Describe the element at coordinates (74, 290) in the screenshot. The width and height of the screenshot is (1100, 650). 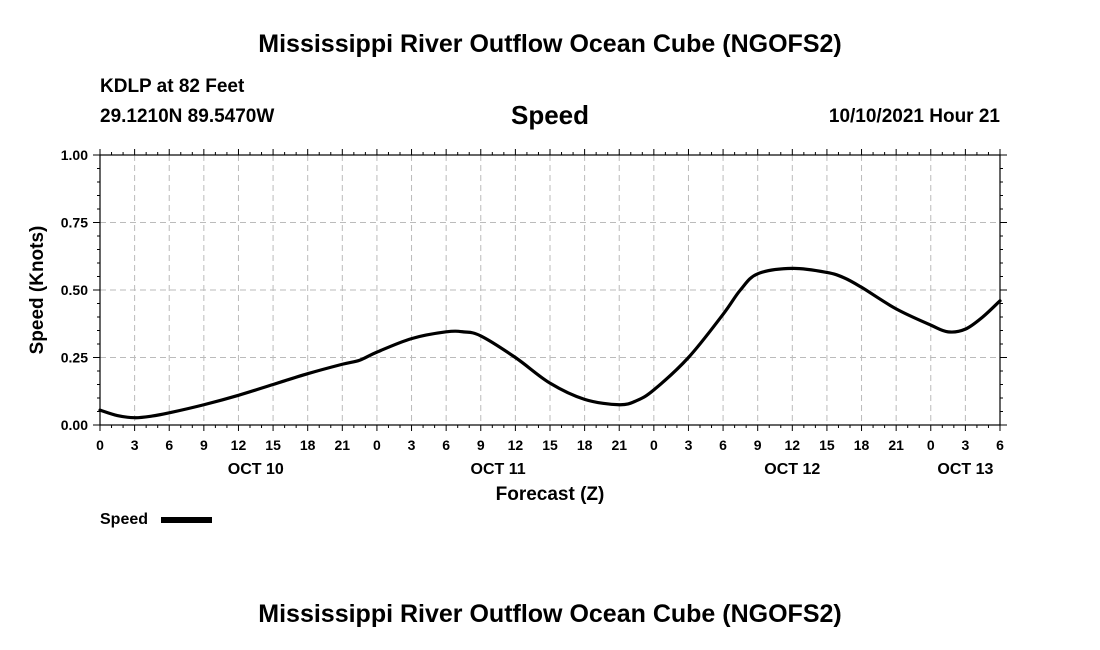
I see `y-tick-label: 0.50` at that location.